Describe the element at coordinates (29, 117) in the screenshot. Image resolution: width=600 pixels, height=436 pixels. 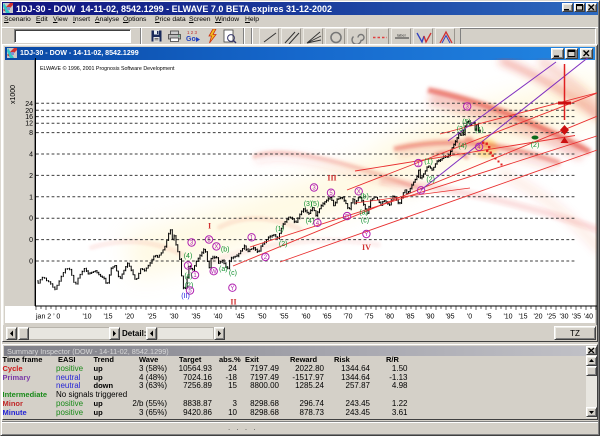
I see `svg-text: 16` at that location.